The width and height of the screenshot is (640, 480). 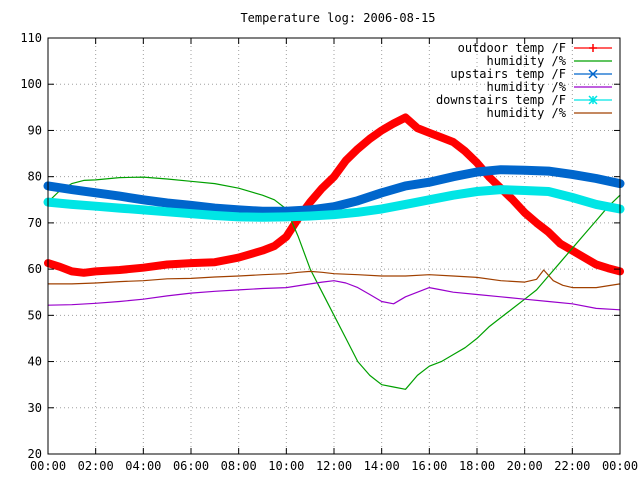 I want to click on legend-label: downstairs temp /F, so click(x=501, y=100).